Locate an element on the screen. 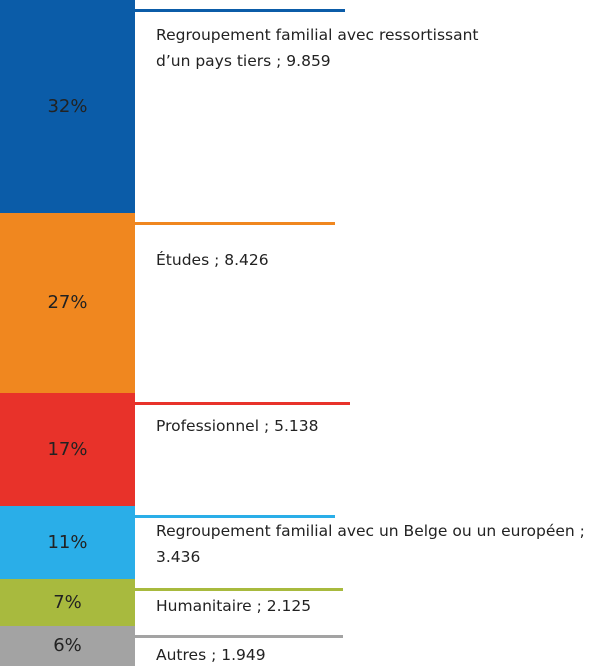 The width and height of the screenshot is (592, 666). percent-label: 11% is located at coordinates (67, 542).